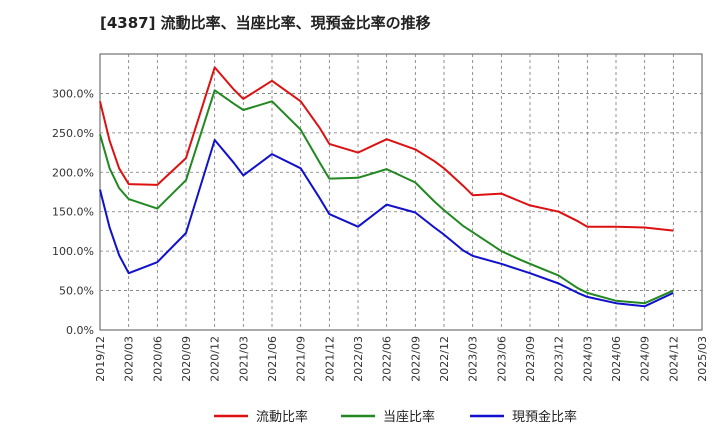 The width and height of the screenshot is (720, 440). What do you see at coordinates (616, 359) in the screenshot?
I see `x-tick-label: 2024/06` at bounding box center [616, 359].